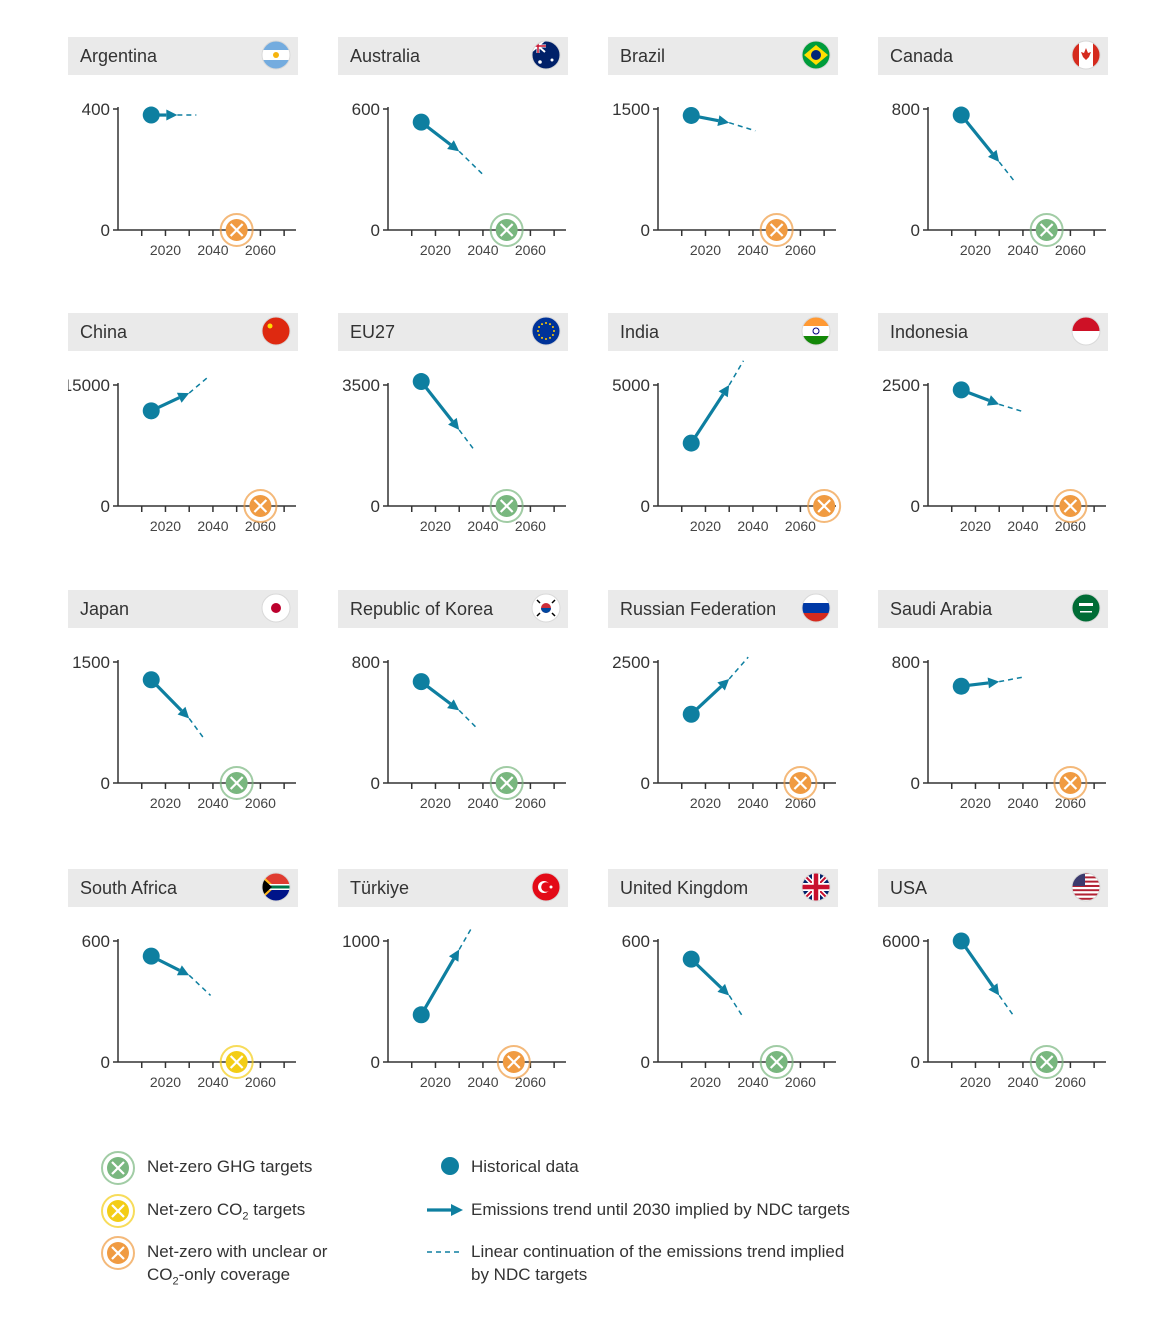  Describe the element at coordinates (994, 1011) in the screenshot. I see `country-plot: 6000 0 2020 2040 2060` at that location.